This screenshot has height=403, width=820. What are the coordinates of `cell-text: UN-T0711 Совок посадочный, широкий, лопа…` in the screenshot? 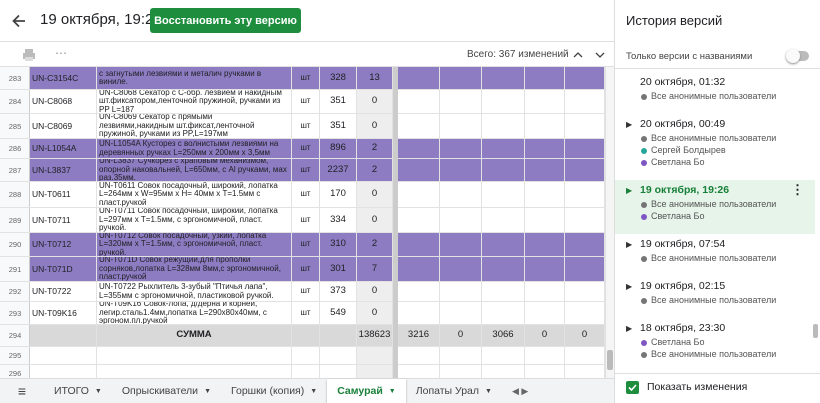 It's located at (188, 220).